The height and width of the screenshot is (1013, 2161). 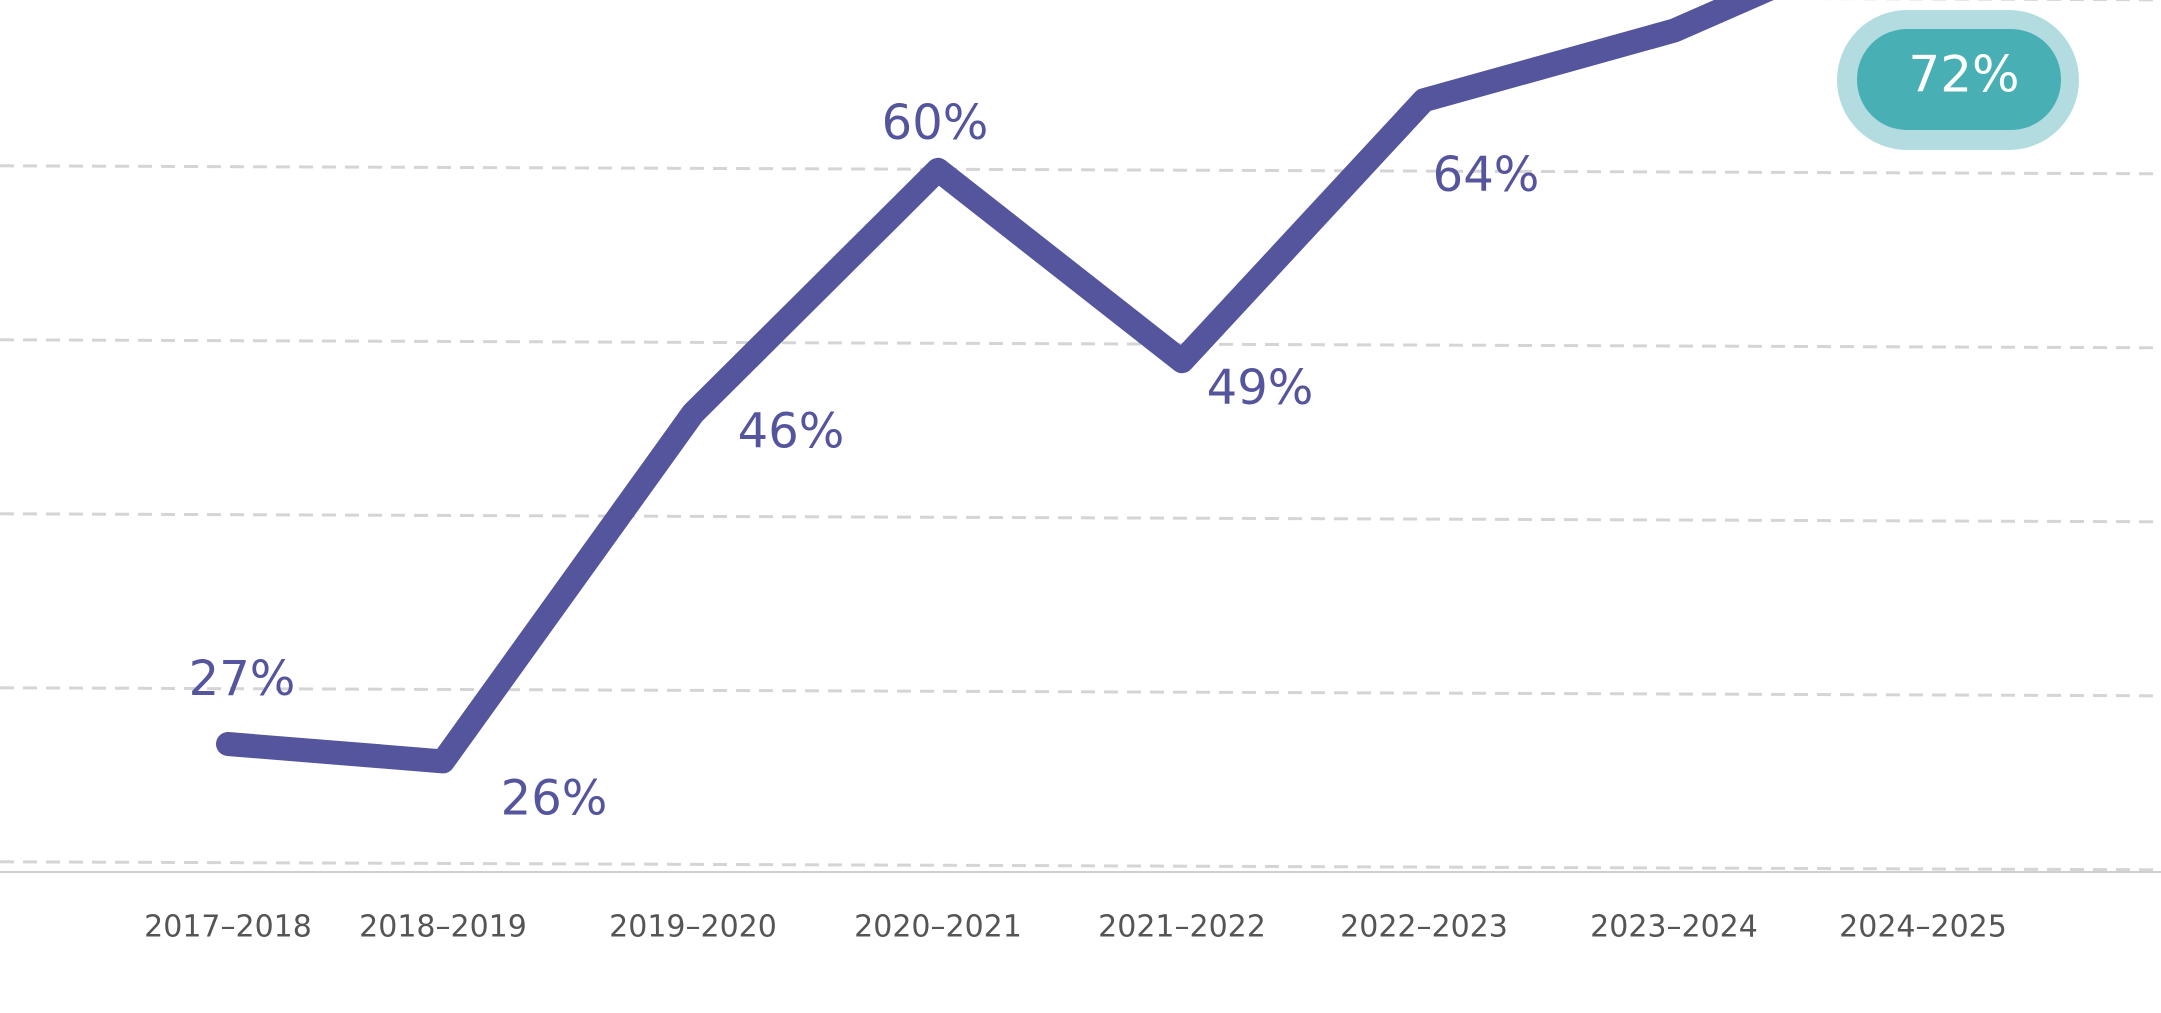 What do you see at coordinates (1963, 75) in the screenshot?
I see `highlight-value-label: 72%` at bounding box center [1963, 75].